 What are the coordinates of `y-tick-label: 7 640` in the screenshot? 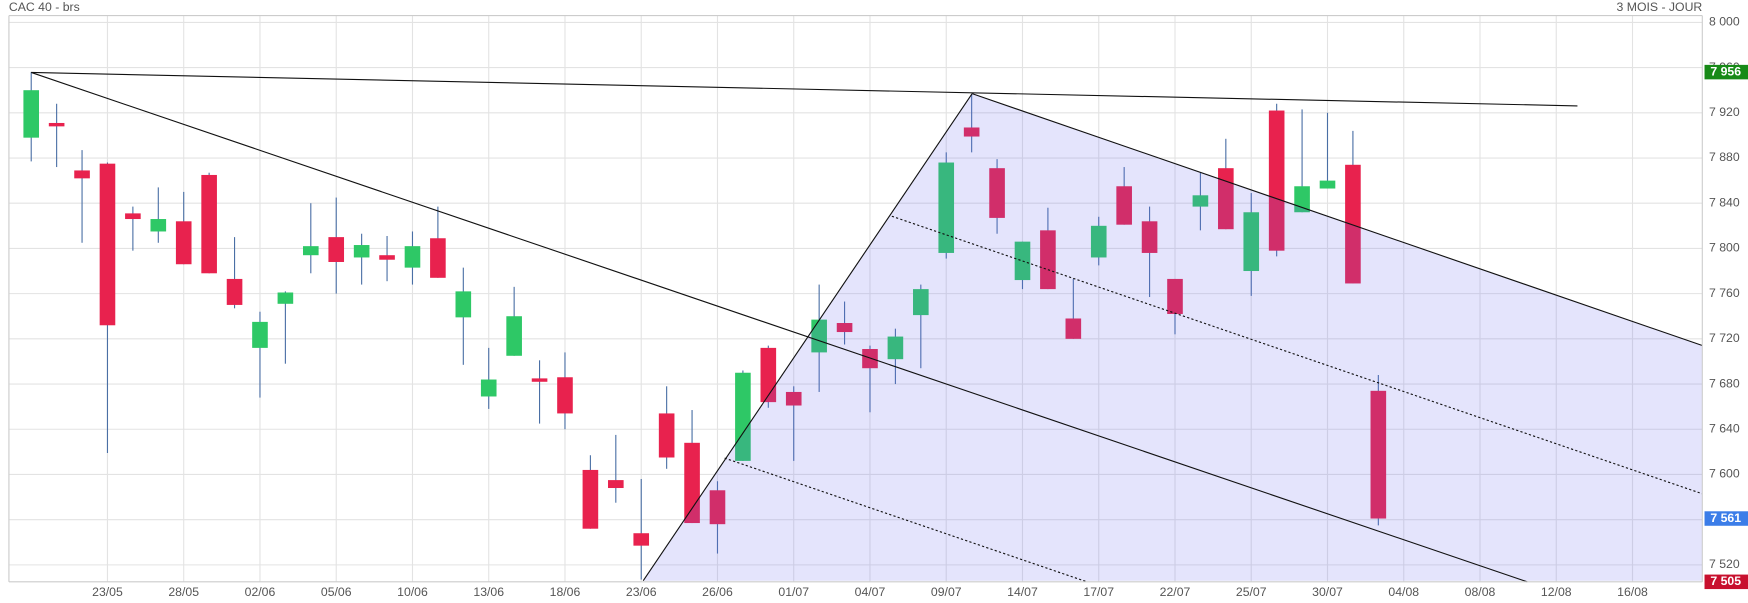 It's located at (1724, 428).